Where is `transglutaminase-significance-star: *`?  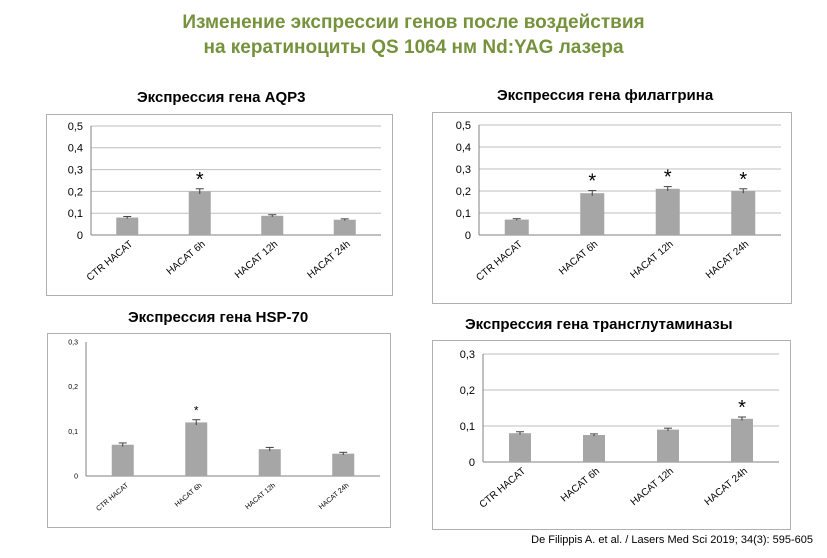 transglutaminase-significance-star: * is located at coordinates (742, 408).